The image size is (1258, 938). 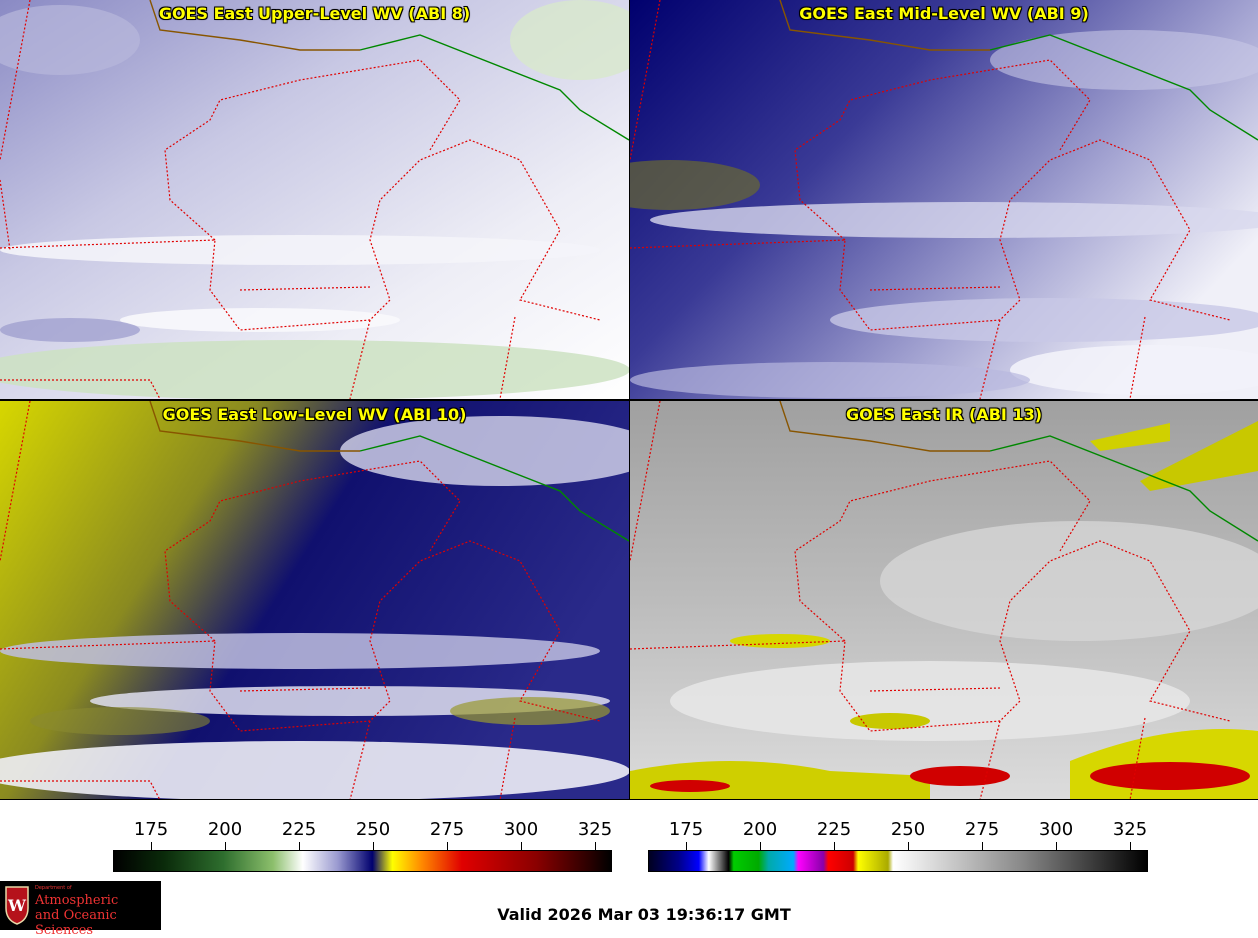 I want to click on panel-bottom-border, so click(x=629, y=799).